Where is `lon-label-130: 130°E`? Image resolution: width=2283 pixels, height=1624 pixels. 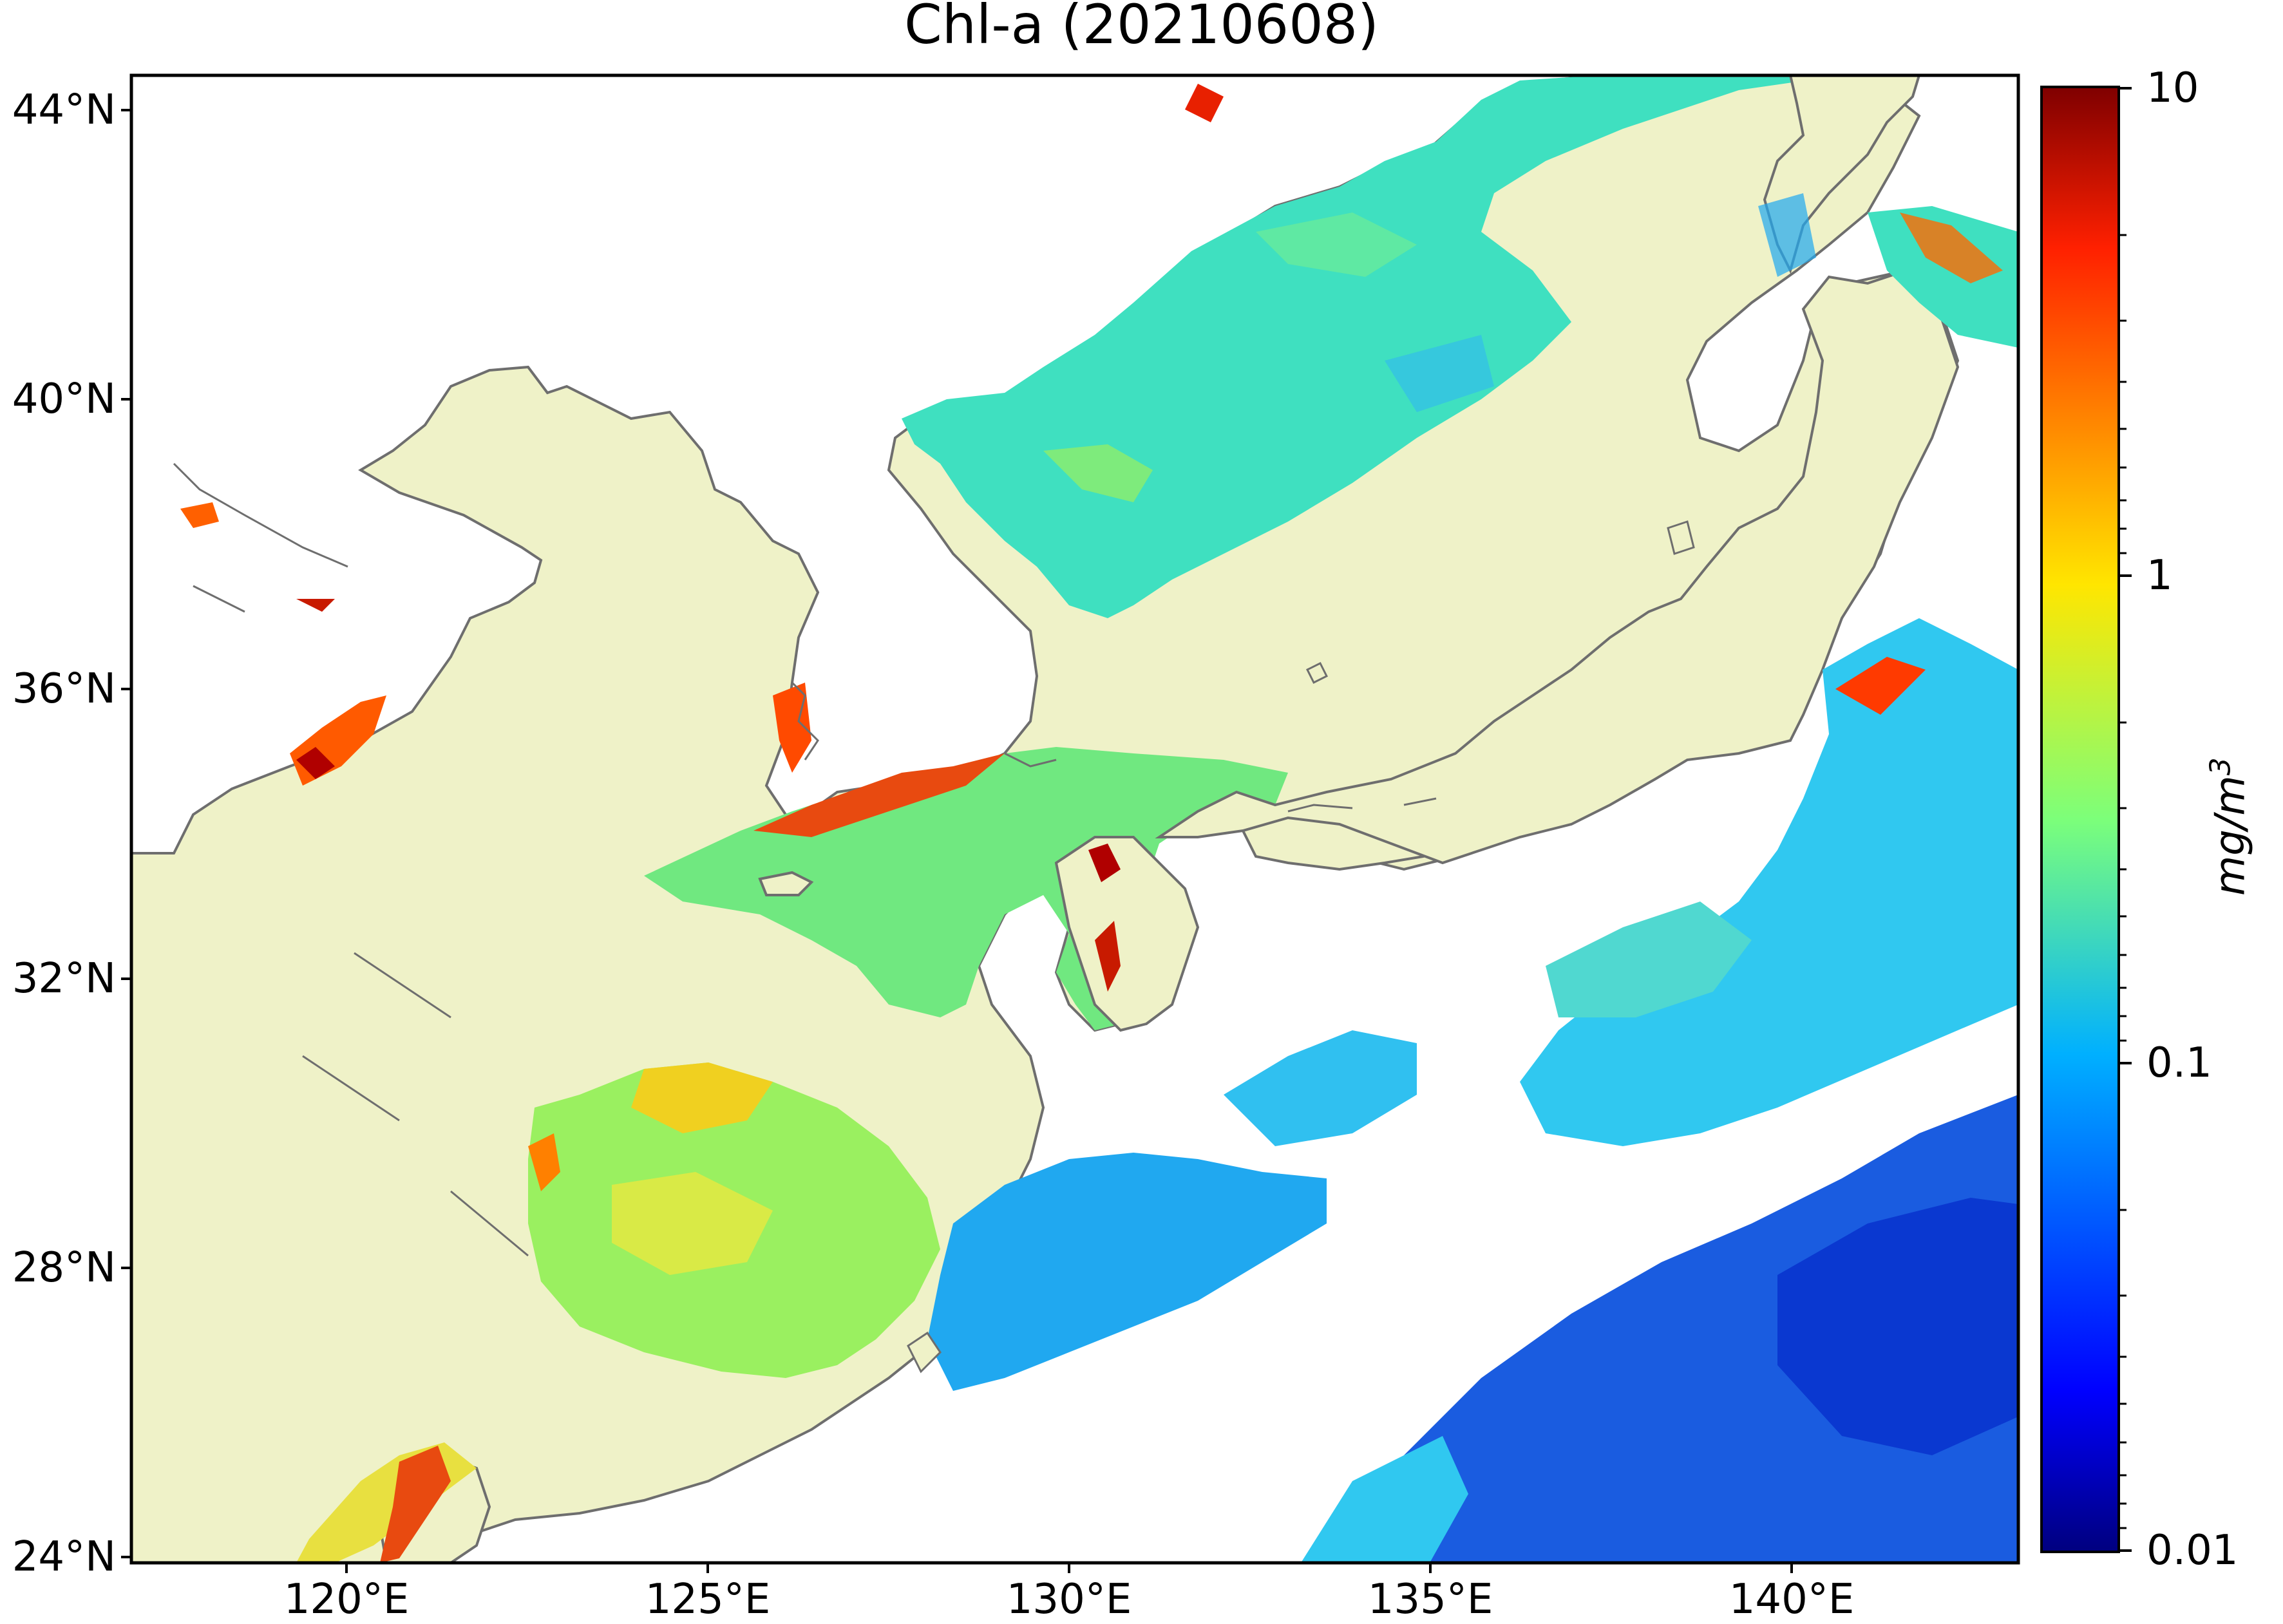 lon-label-130: 130°E is located at coordinates (1069, 1600).